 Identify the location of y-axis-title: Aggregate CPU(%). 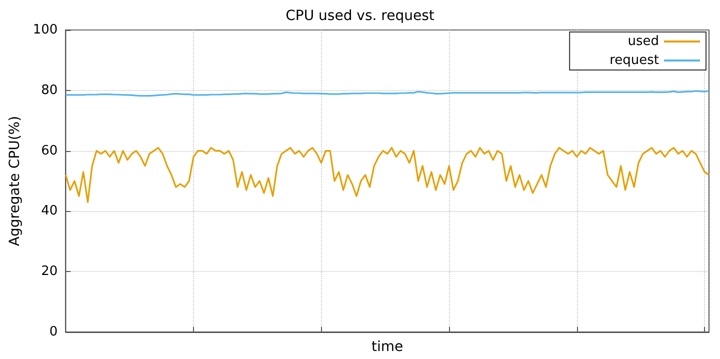
(15, 181).